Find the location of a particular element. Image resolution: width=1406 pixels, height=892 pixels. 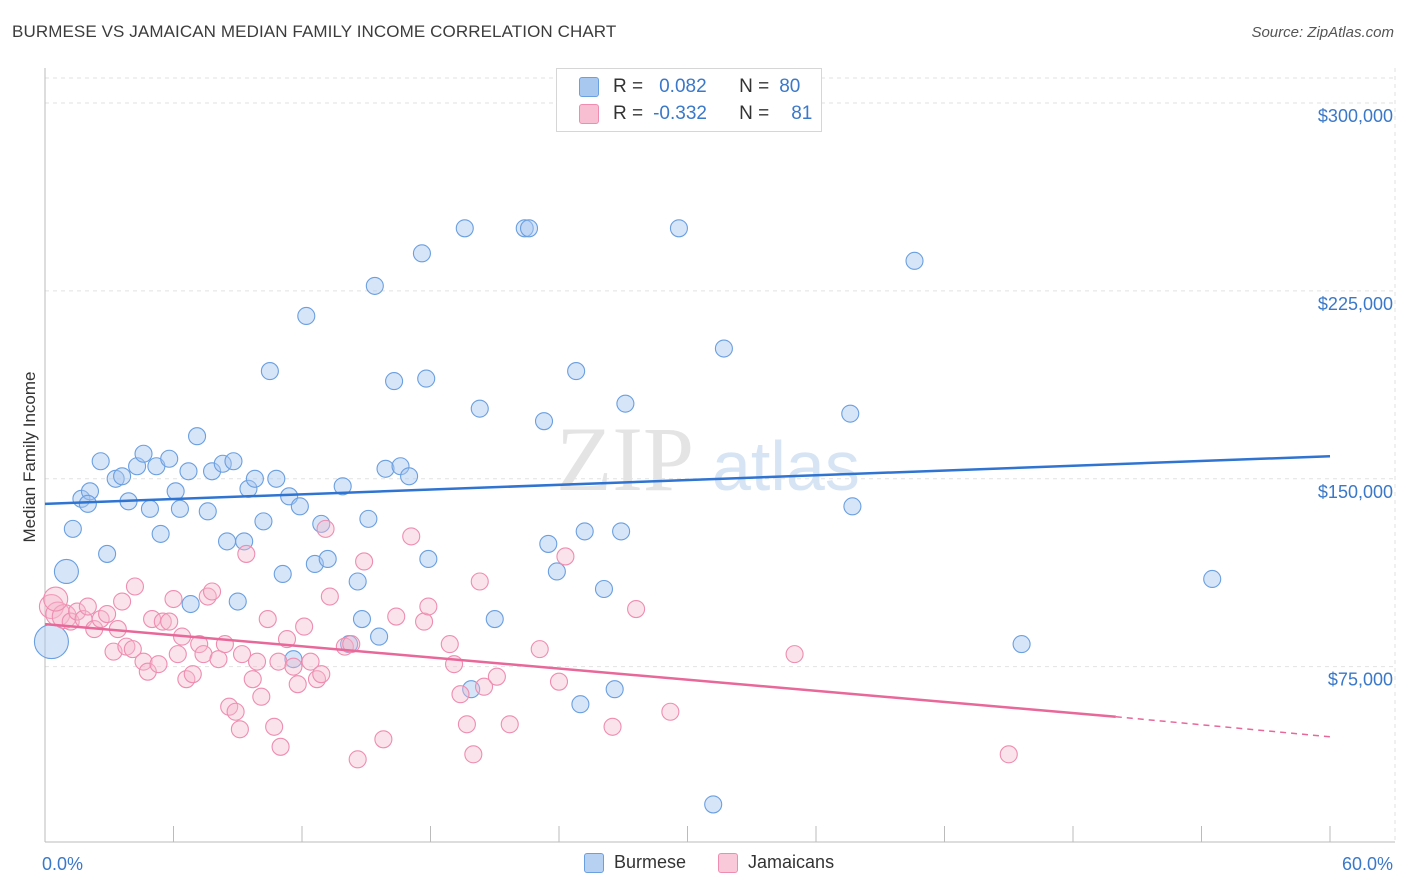

legend-item-burmese: Burmese is located at coordinates (635, 862).